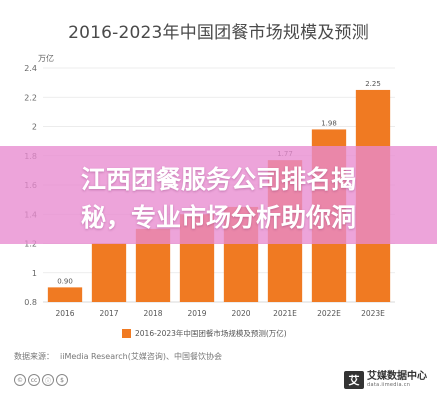  I want to click on x-tick-label-2016: 2016, so click(64, 313).